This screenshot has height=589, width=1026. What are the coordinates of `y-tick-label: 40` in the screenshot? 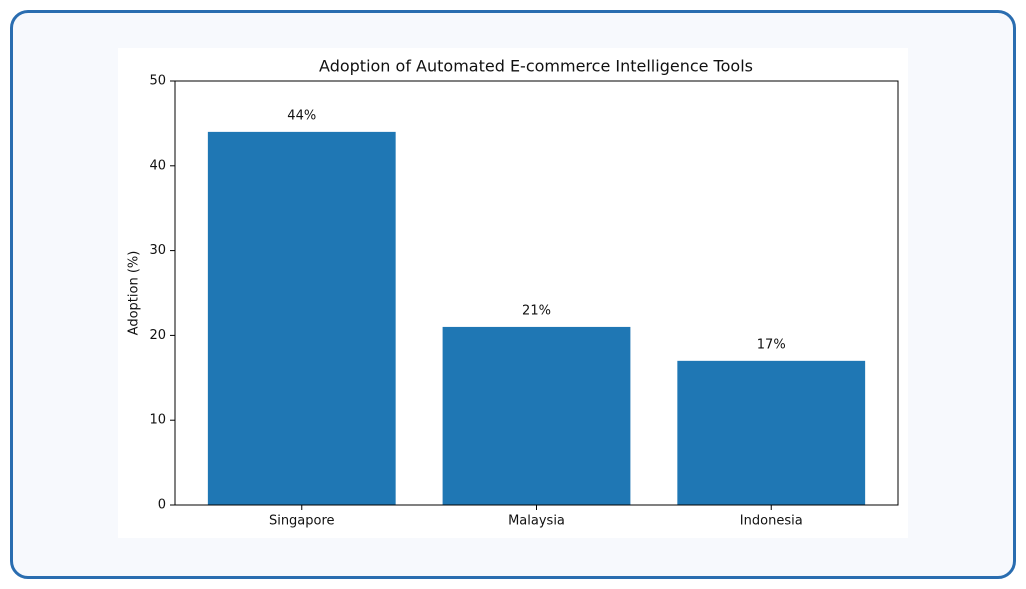 It's located at (157, 165).